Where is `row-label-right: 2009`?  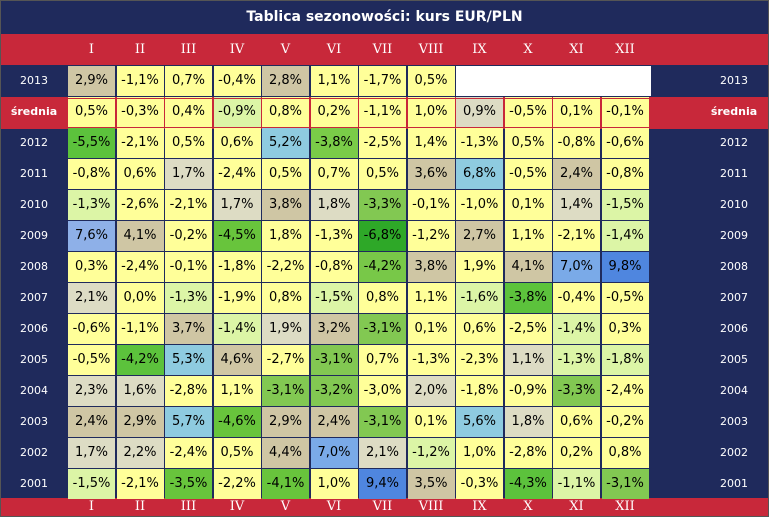
row-label-right: 2009 is located at coordinates (734, 235).